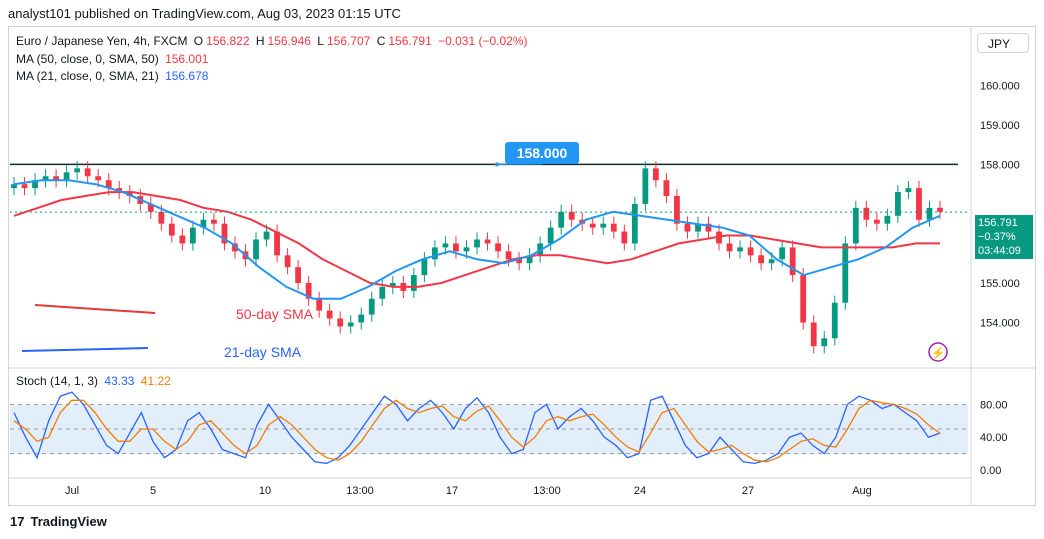 The image size is (1044, 539). I want to click on ma21-legend: MA (21, close, 0, SMA, 21) 156.678, so click(113, 76).